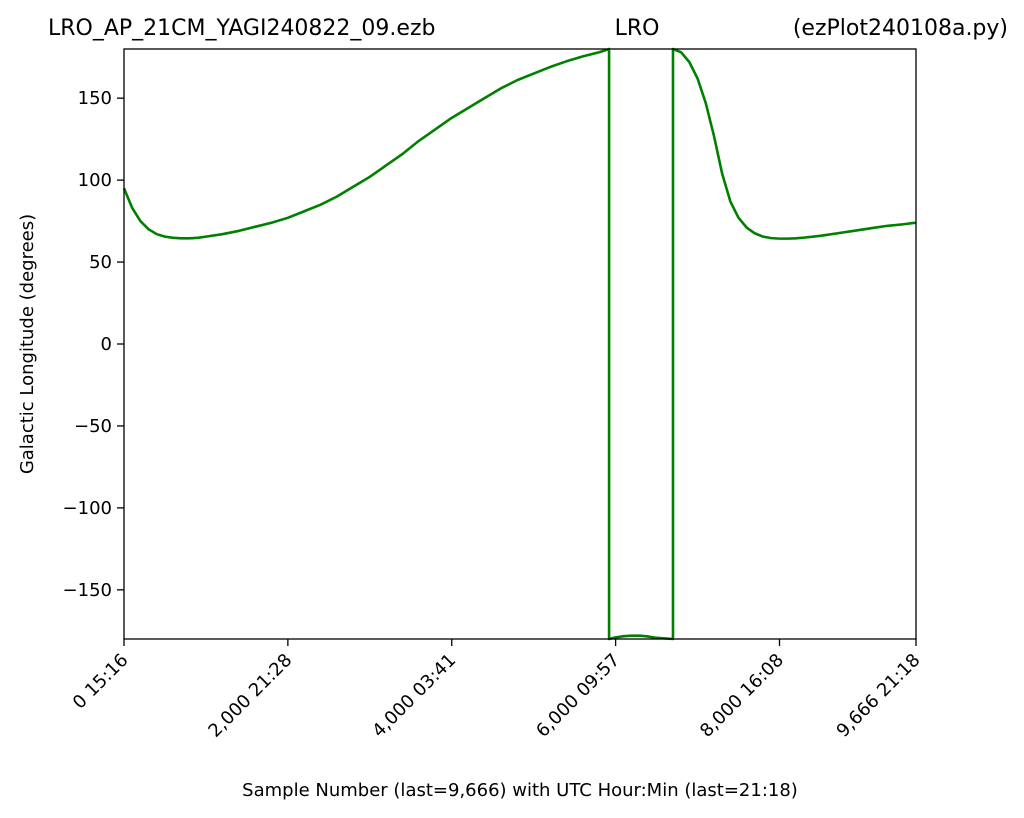 The image size is (1024, 818). What do you see at coordinates (27, 344) in the screenshot?
I see `y-axis-label: Galactic Longitude (degrees)` at bounding box center [27, 344].